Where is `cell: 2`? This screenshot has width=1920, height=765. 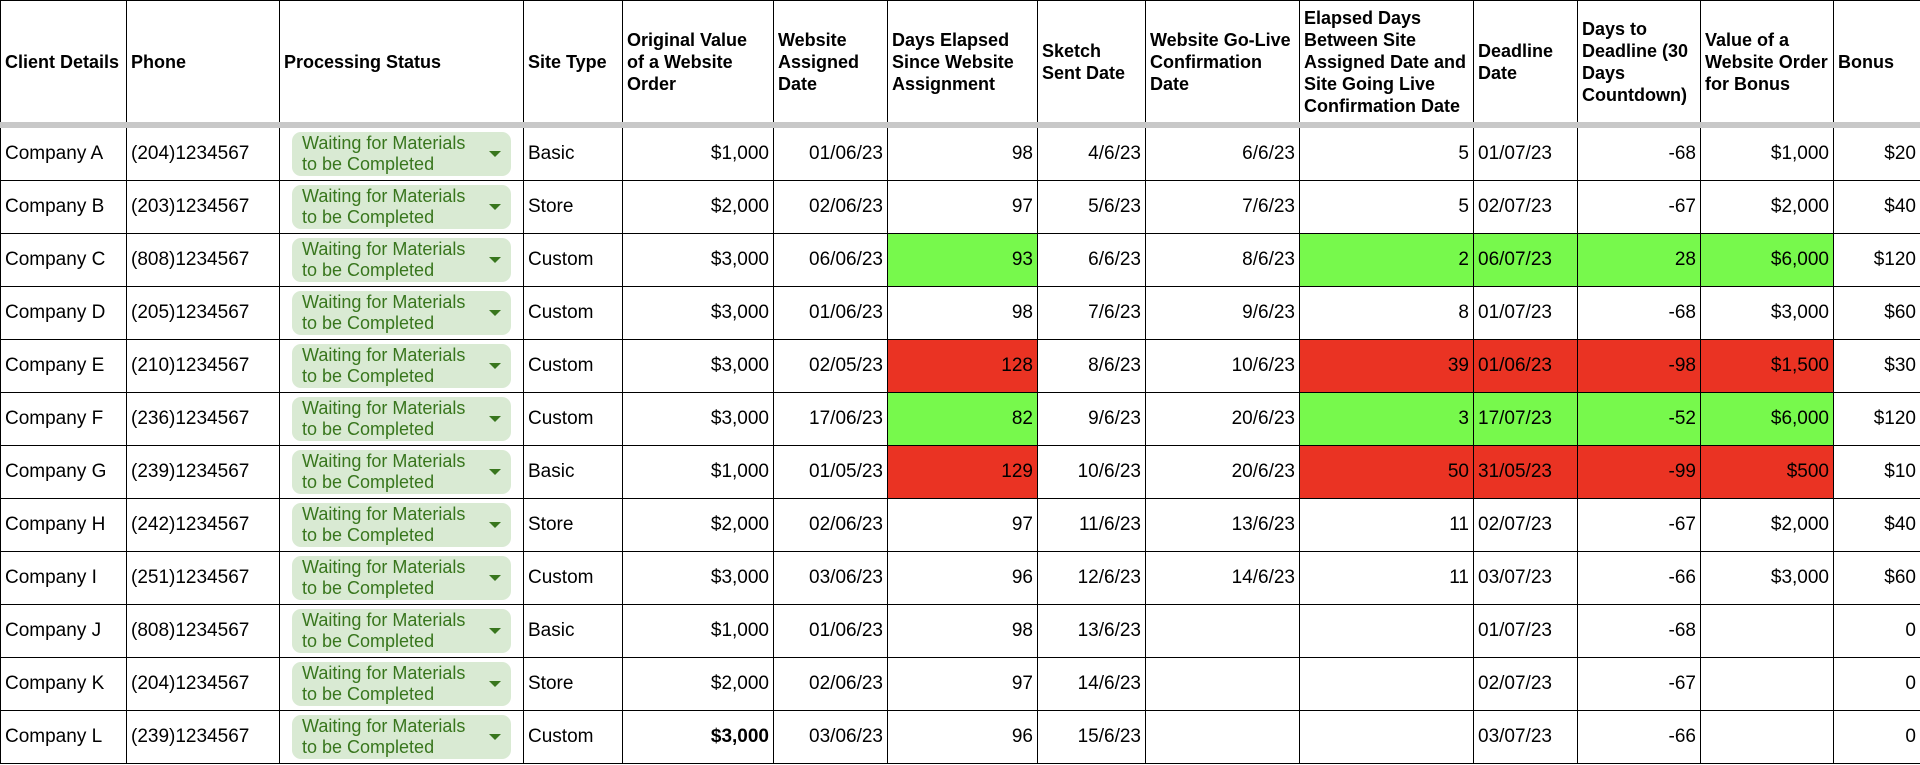 cell: 2 is located at coordinates (1386, 260).